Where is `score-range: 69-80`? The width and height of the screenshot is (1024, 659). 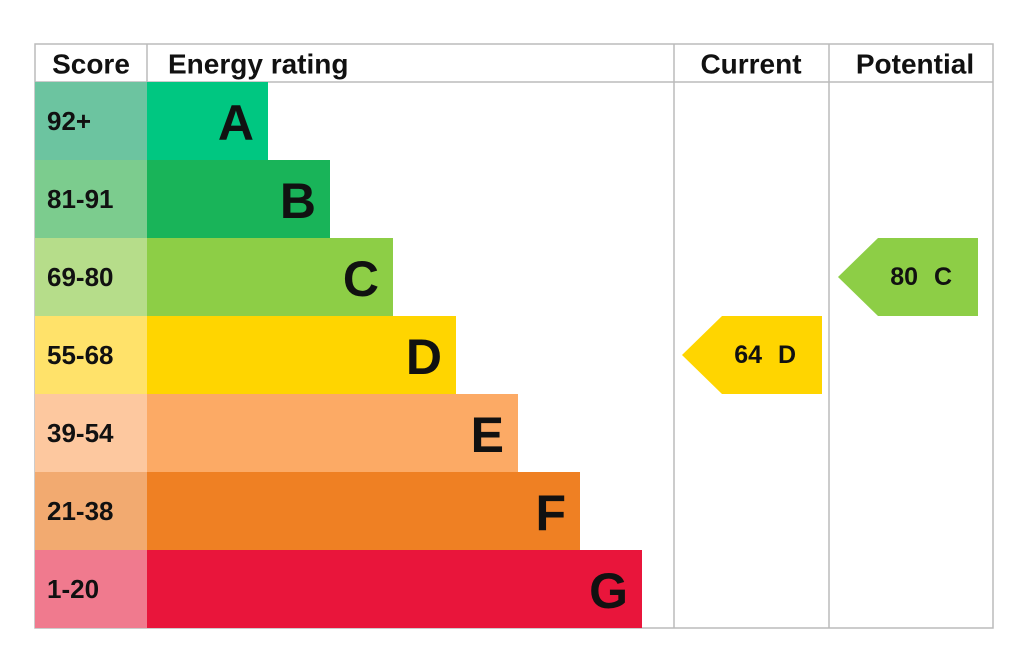 score-range: 69-80 is located at coordinates (80, 277).